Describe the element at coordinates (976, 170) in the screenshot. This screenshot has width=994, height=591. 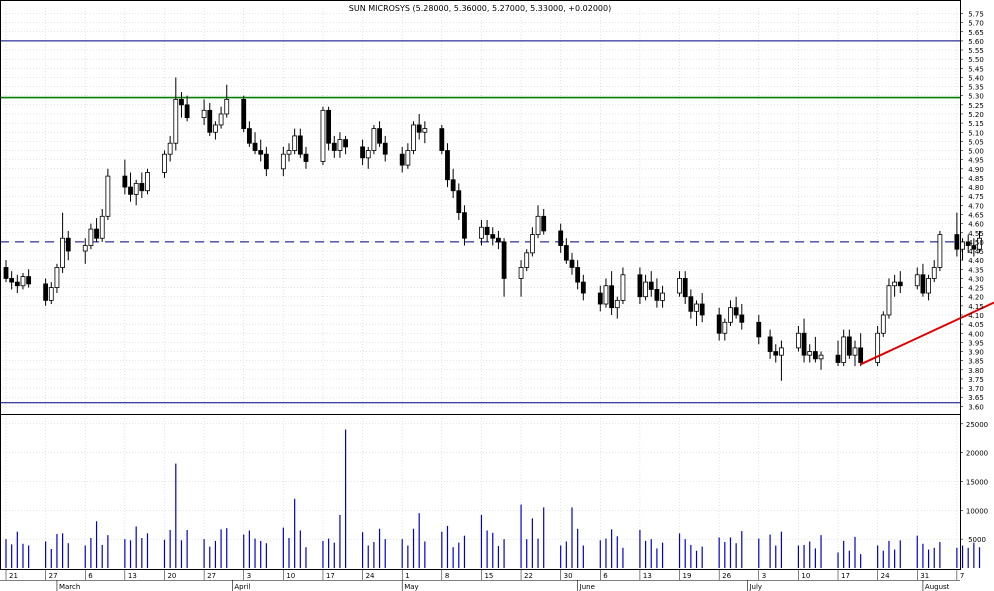
I see `price-tick-label: 4.90` at that location.